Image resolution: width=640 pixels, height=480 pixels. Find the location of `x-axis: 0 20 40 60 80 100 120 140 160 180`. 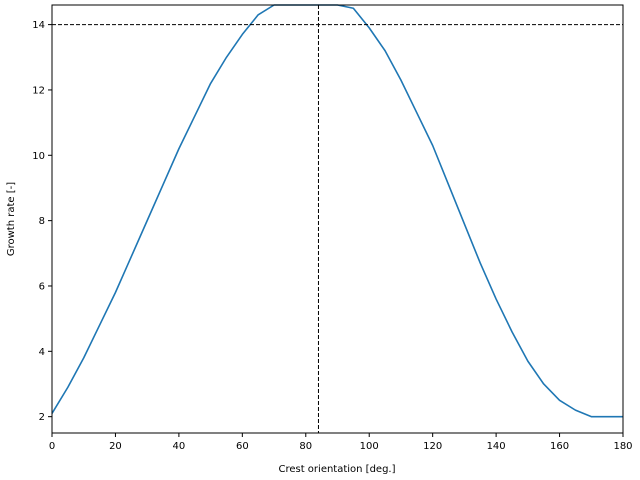

x-axis: 0 20 40 60 80 100 120 140 160 180 is located at coordinates (341, 442).